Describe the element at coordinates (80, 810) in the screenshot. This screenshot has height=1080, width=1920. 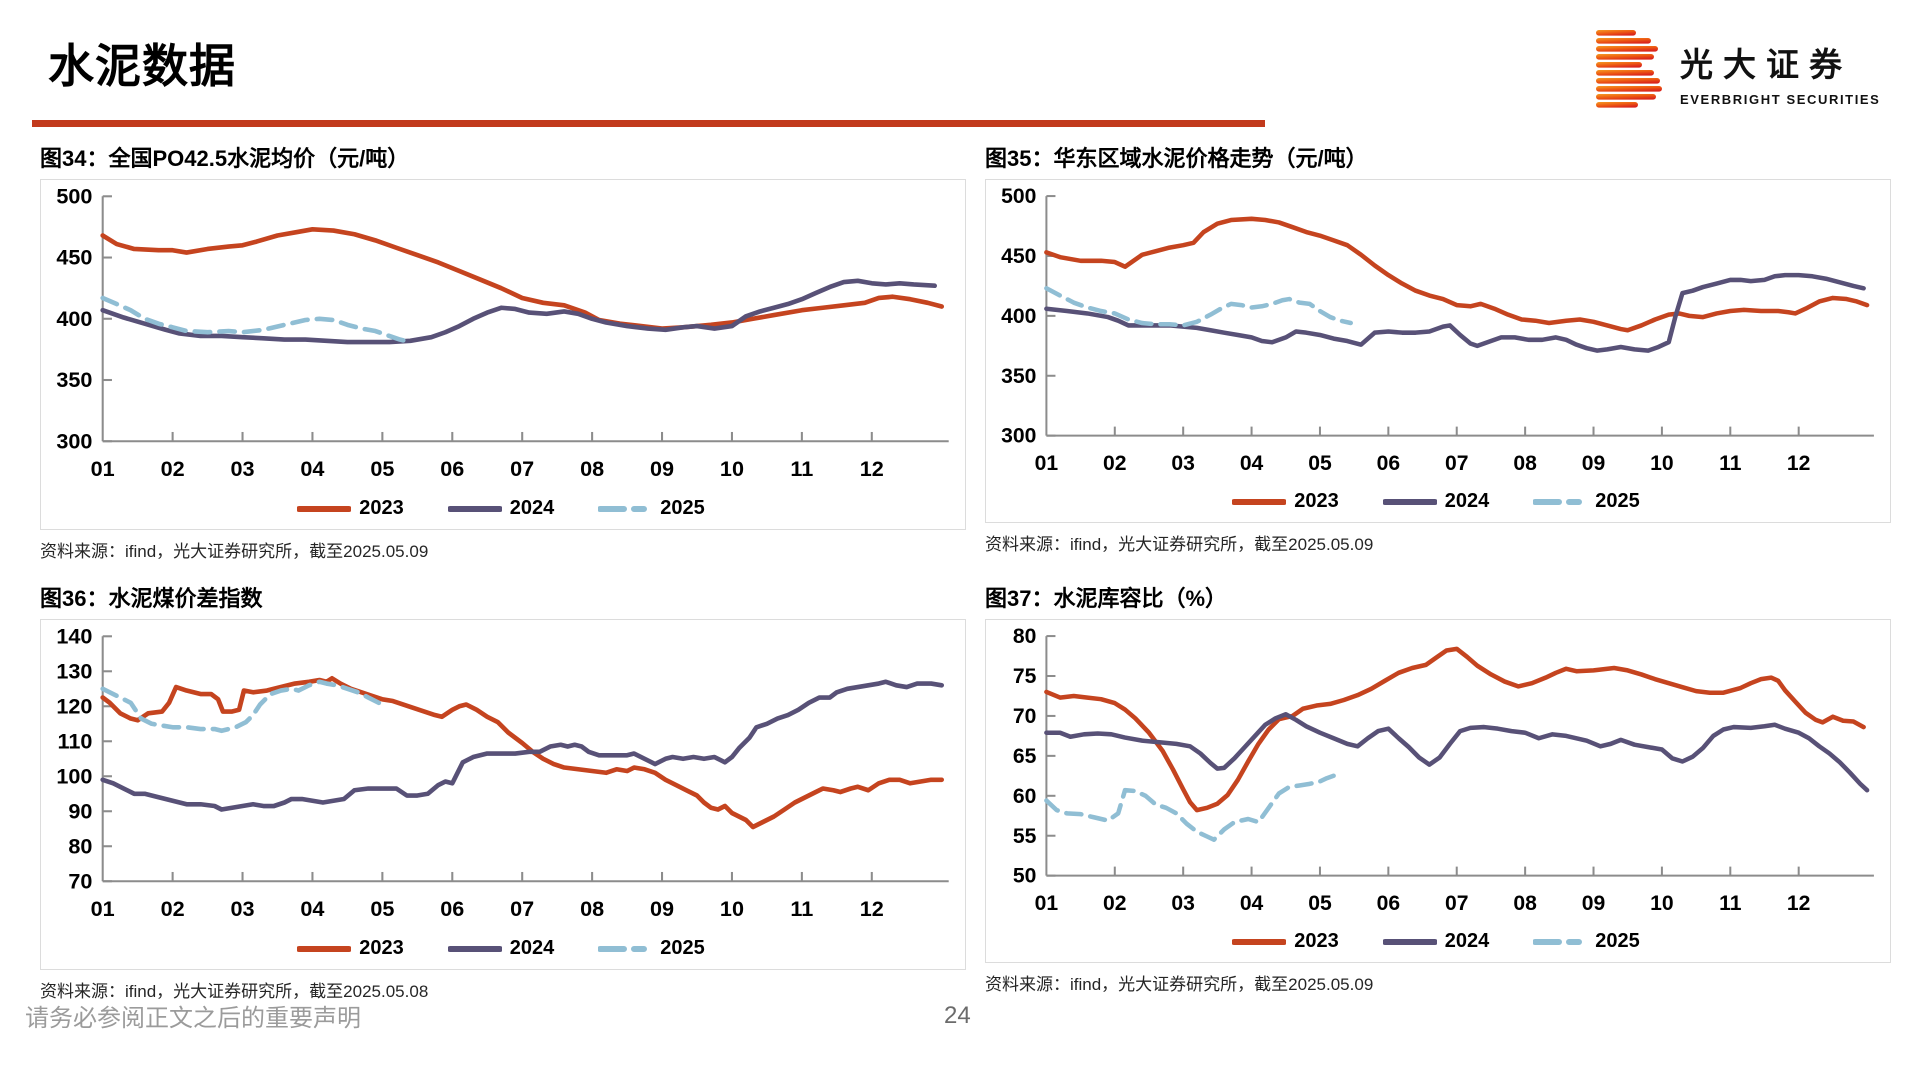
I see `svg-text: 90` at that location.